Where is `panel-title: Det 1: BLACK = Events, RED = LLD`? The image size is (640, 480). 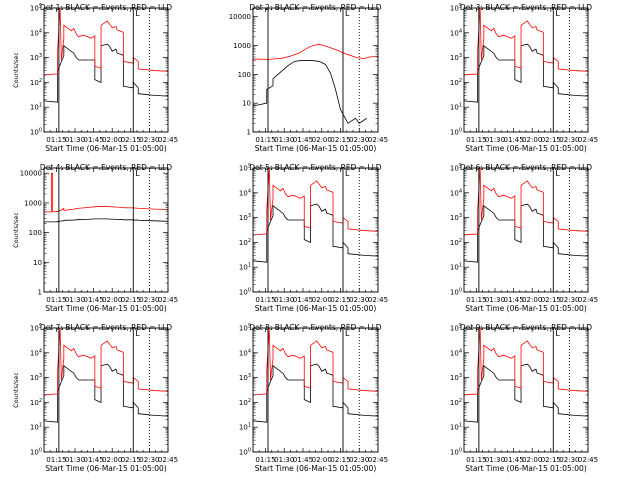 panel-title: Det 1: BLACK = Events, RED = LLD is located at coordinates (106, 7).